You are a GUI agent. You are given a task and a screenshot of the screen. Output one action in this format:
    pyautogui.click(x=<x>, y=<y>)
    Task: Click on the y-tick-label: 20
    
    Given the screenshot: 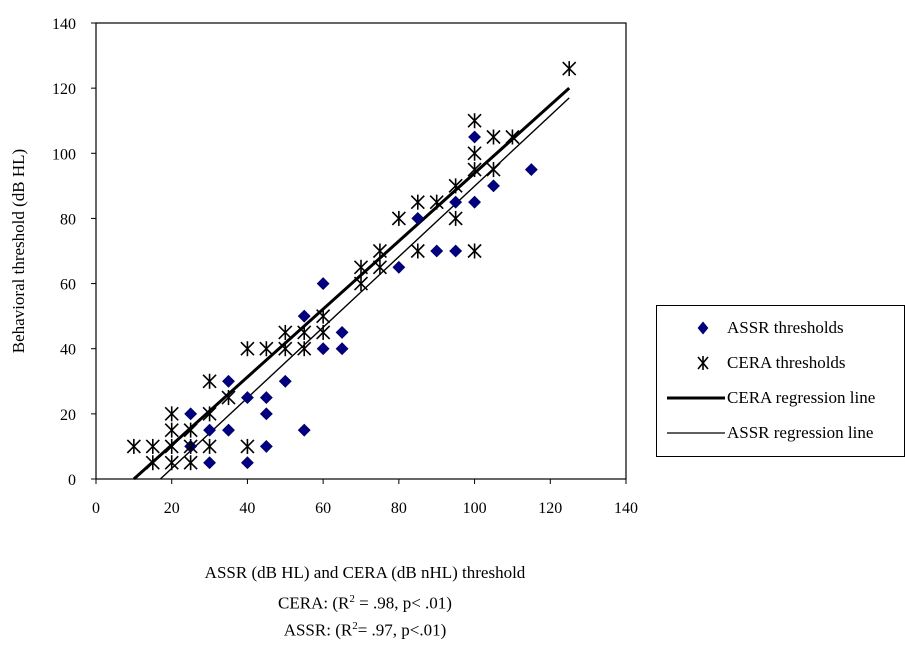 What is the action you would take?
    pyautogui.click(x=68, y=415)
    